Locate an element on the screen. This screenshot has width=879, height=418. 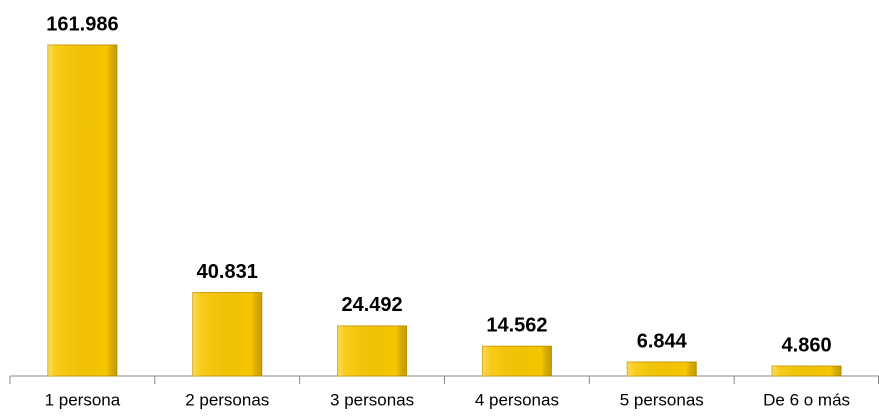
value-label: 161.986 is located at coordinates (82, 24).